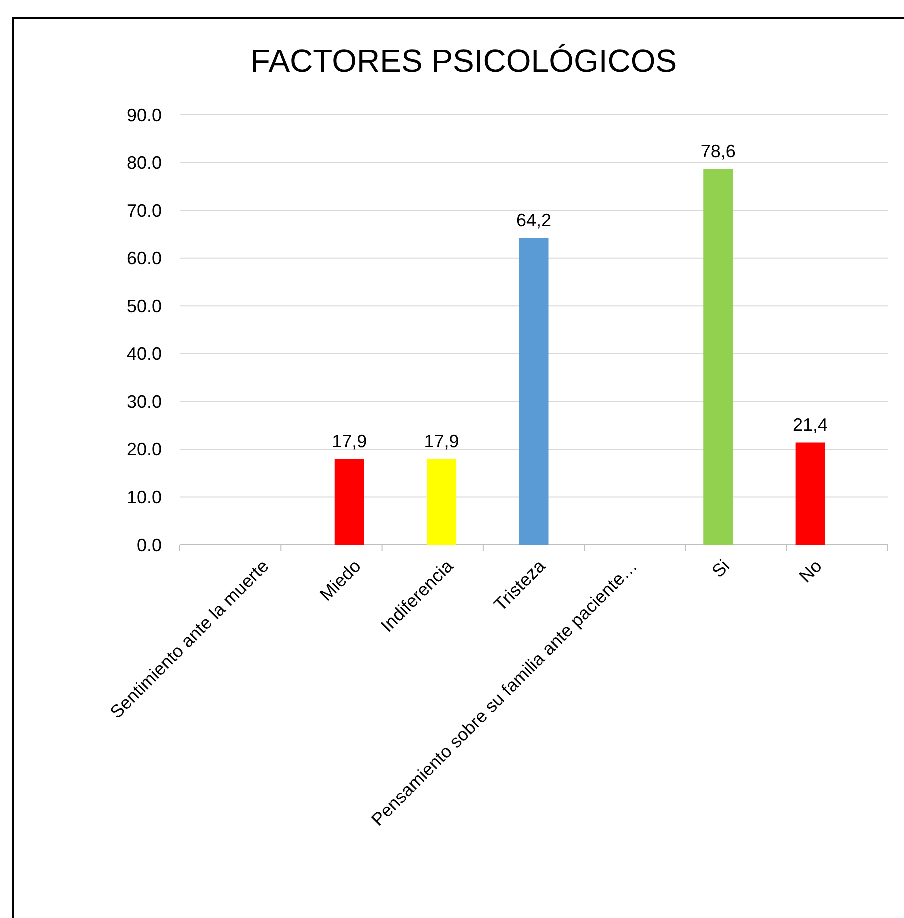 The image size is (904, 918). What do you see at coordinates (144, 306) in the screenshot?
I see `y-tick-label: 50.0` at bounding box center [144, 306].